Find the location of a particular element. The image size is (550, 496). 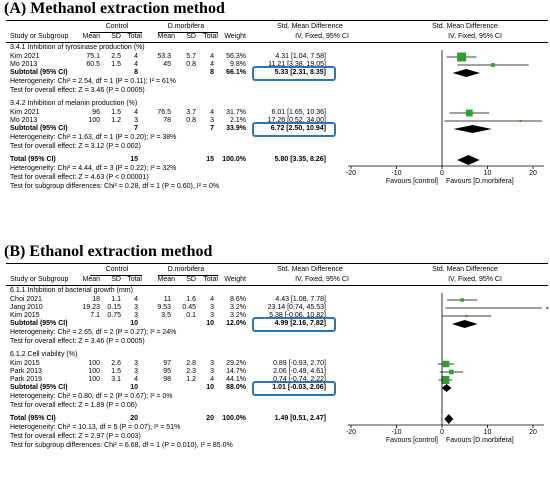

x-tick-label: 20 is located at coordinates (533, 173).